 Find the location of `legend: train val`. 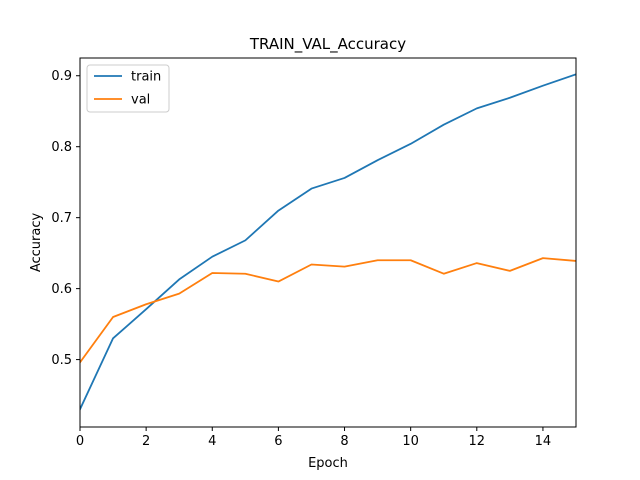

legend: train val is located at coordinates (128, 88).